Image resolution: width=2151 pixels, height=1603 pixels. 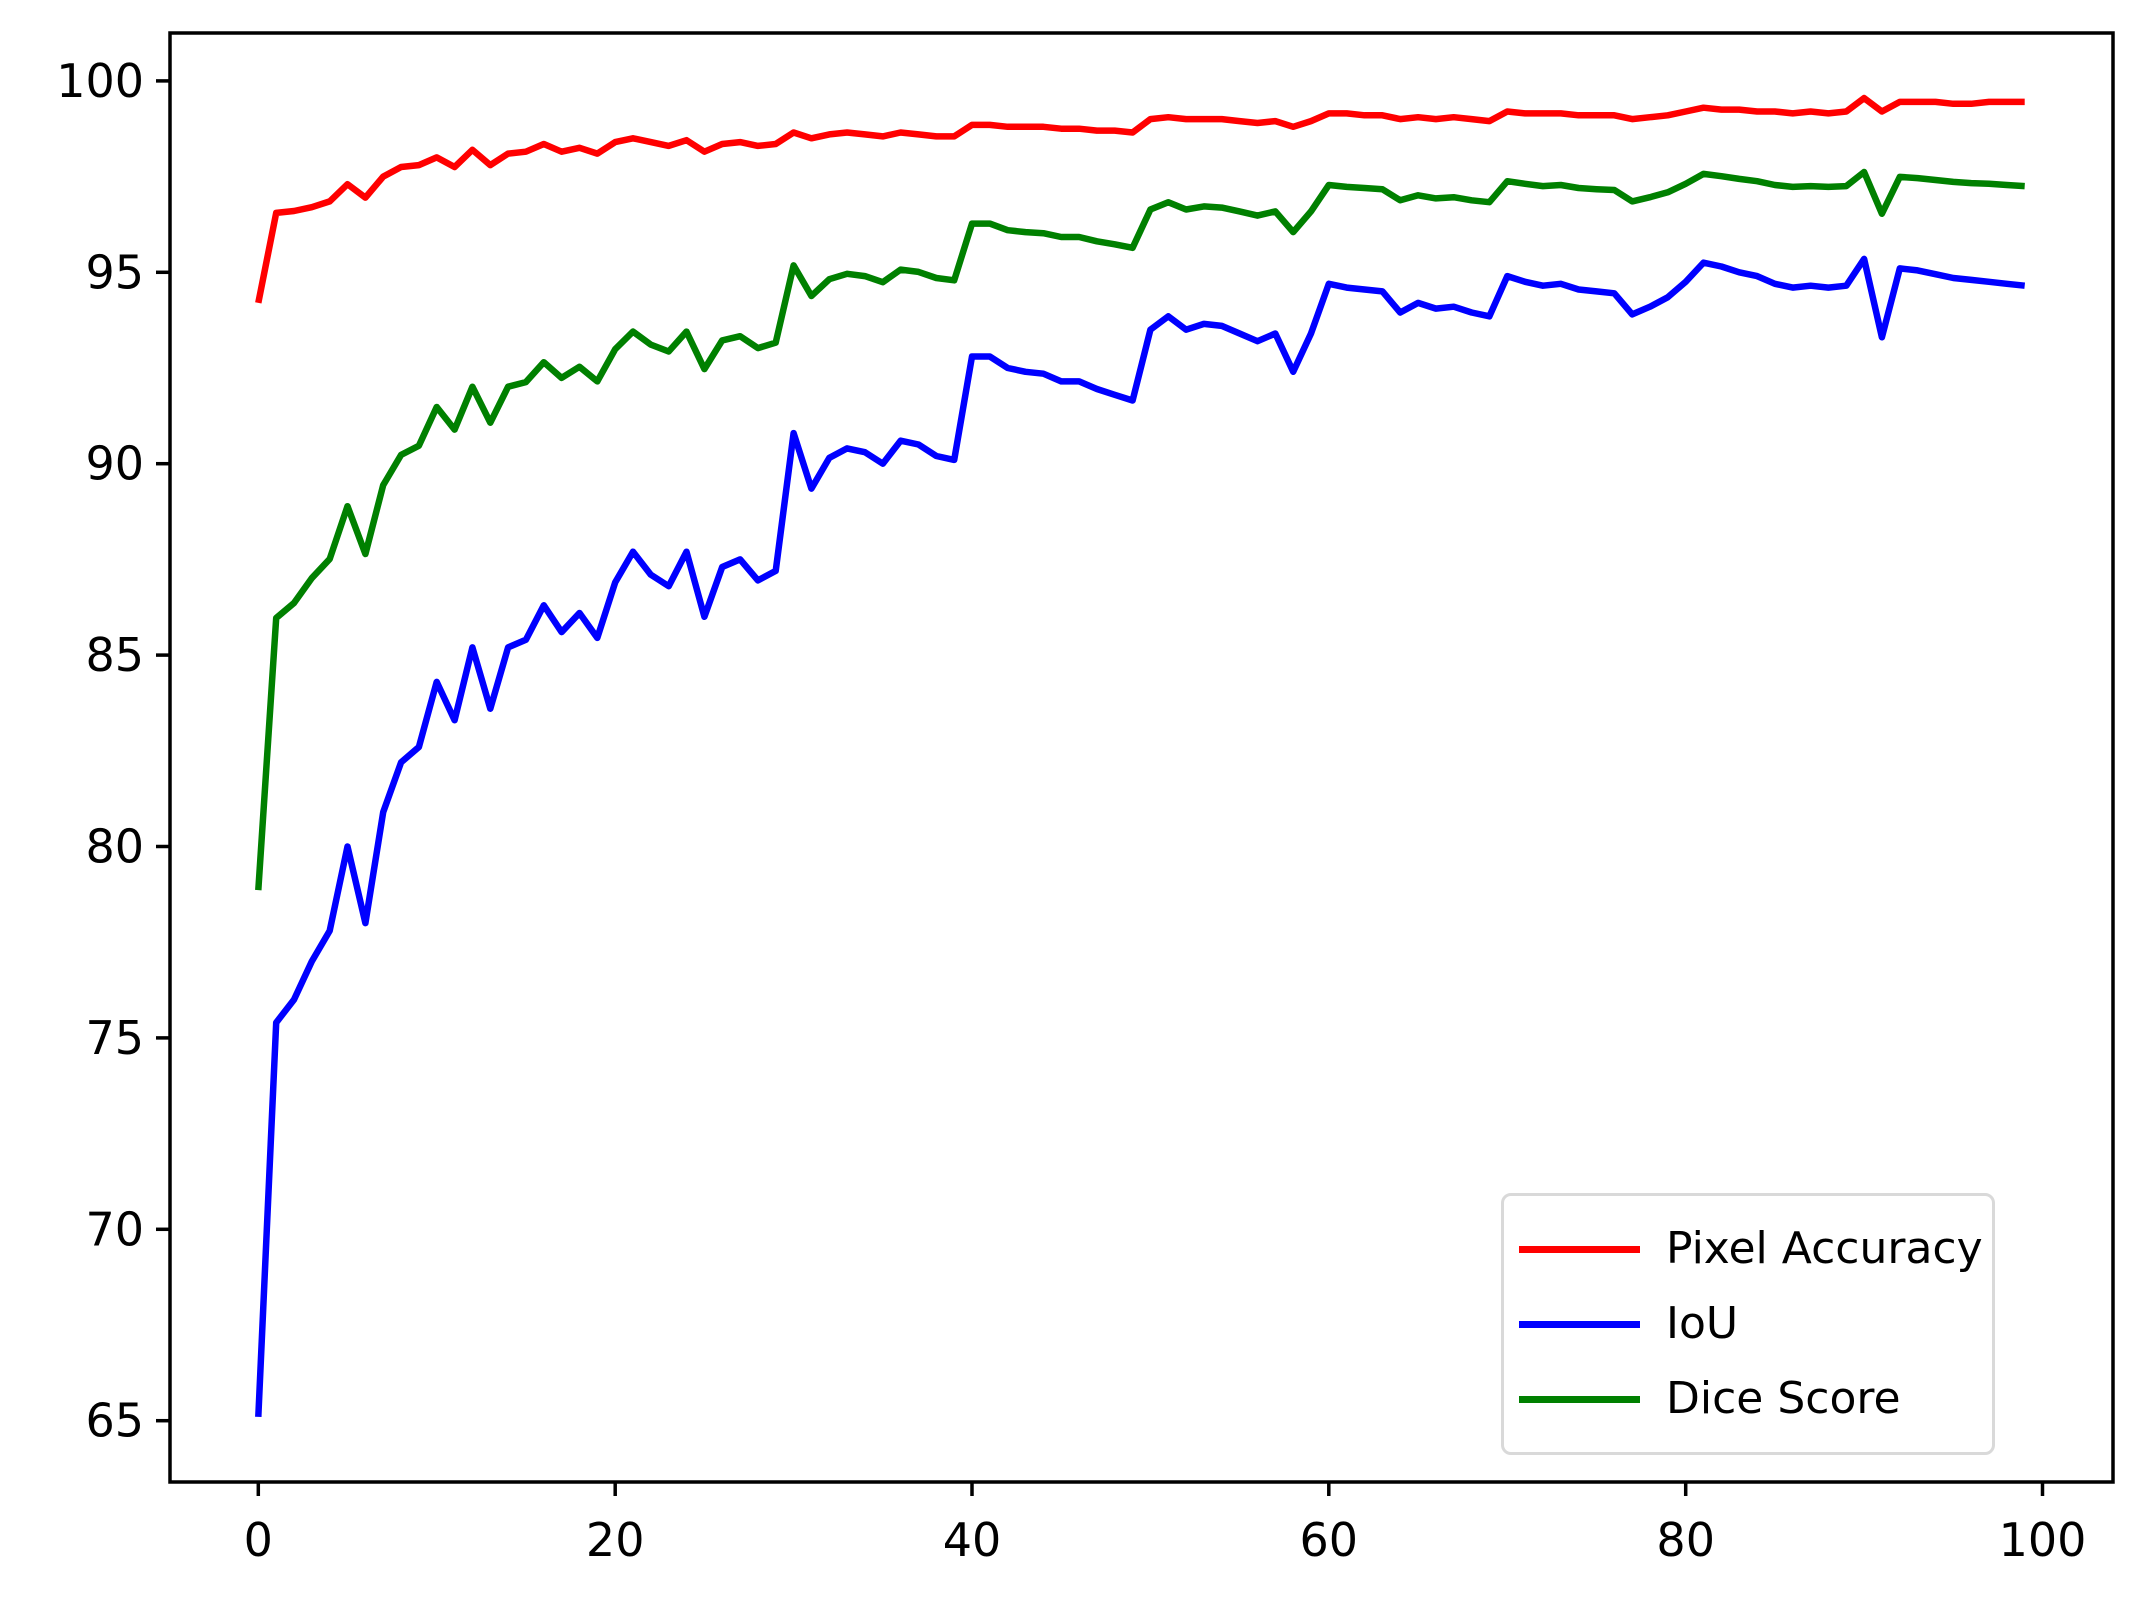 What do you see at coordinates (2043, 1540) in the screenshot?
I see `x-axis-tick-label: 100` at bounding box center [2043, 1540].